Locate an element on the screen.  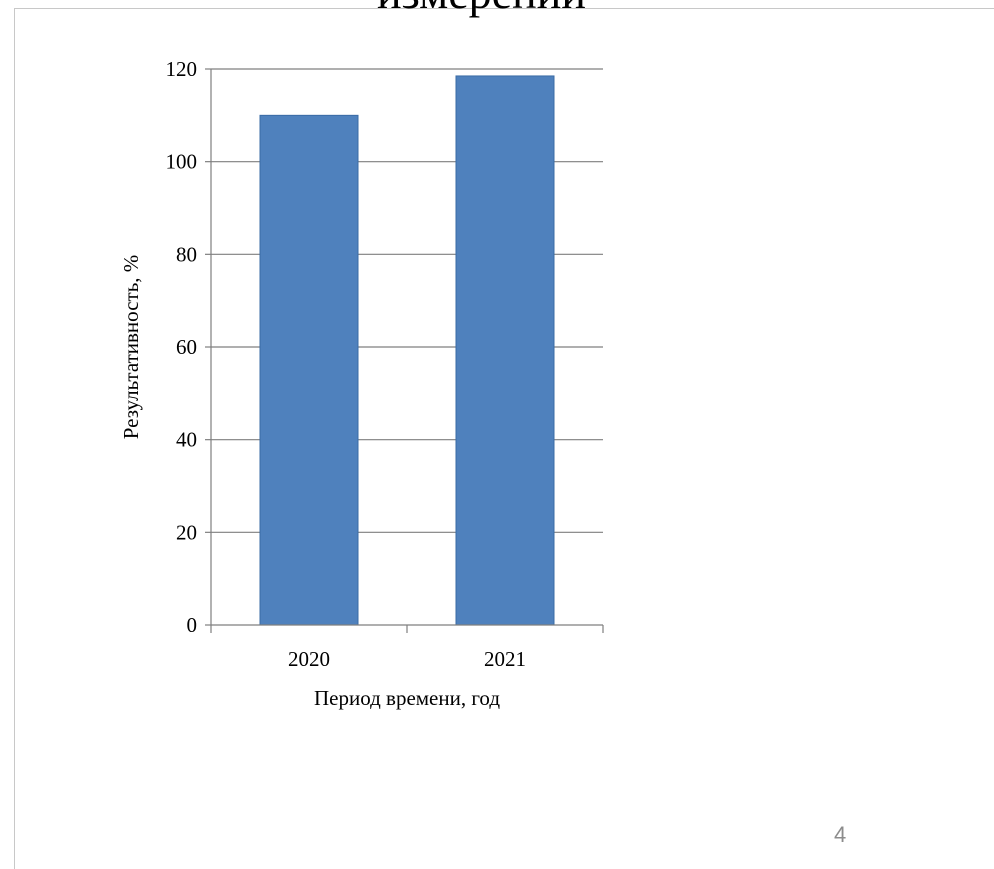
slide-border-top is located at coordinates (504, 8).